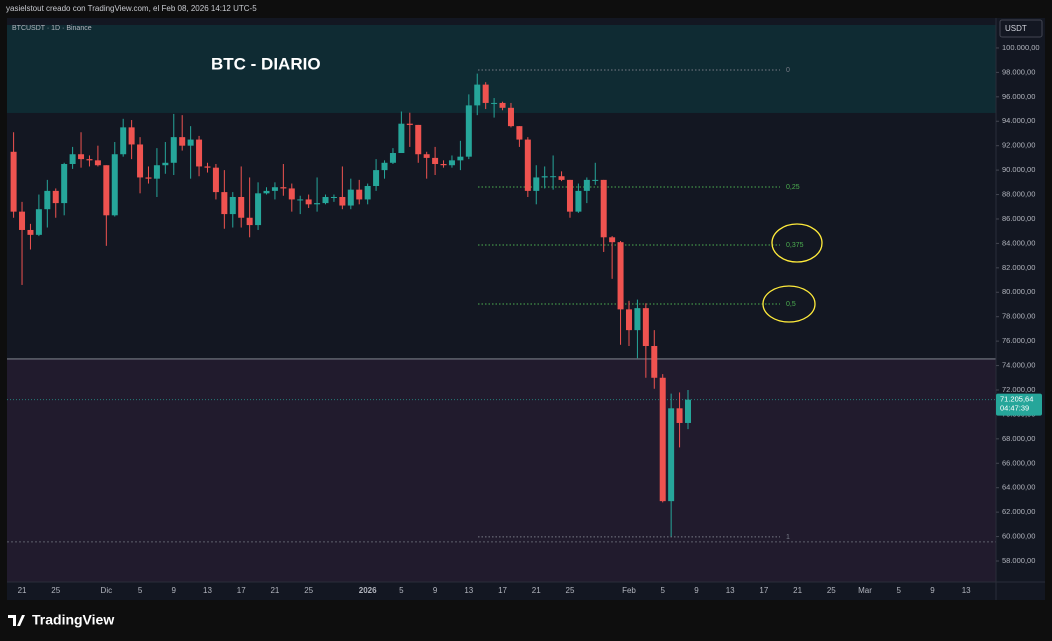 This screenshot has height=641, width=1052. What do you see at coordinates (865, 590) in the screenshot?
I see `x-tick-label: Mar` at bounding box center [865, 590].